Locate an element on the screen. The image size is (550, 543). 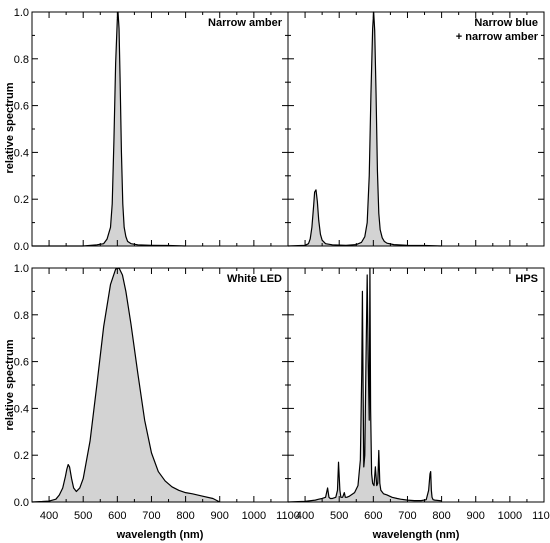
x-axis-title-left: wavelength (nm) is located at coordinates (160, 535).